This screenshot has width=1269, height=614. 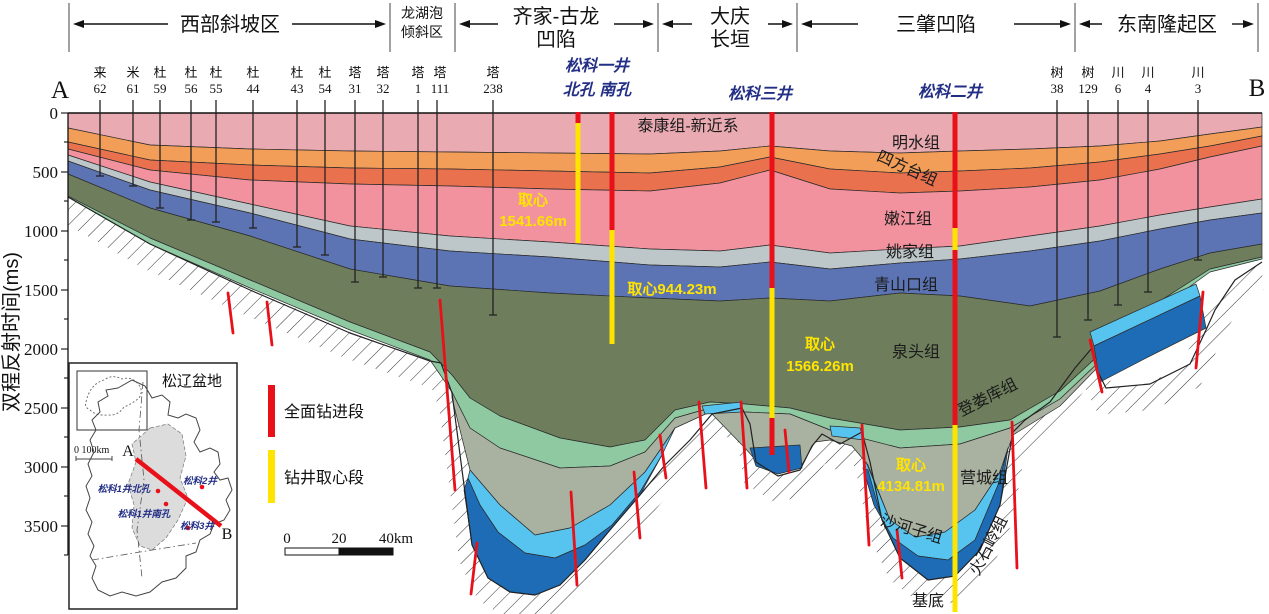 What do you see at coordinates (112, 400) in the screenshot?
I see `china-inset-box` at bounding box center [112, 400].